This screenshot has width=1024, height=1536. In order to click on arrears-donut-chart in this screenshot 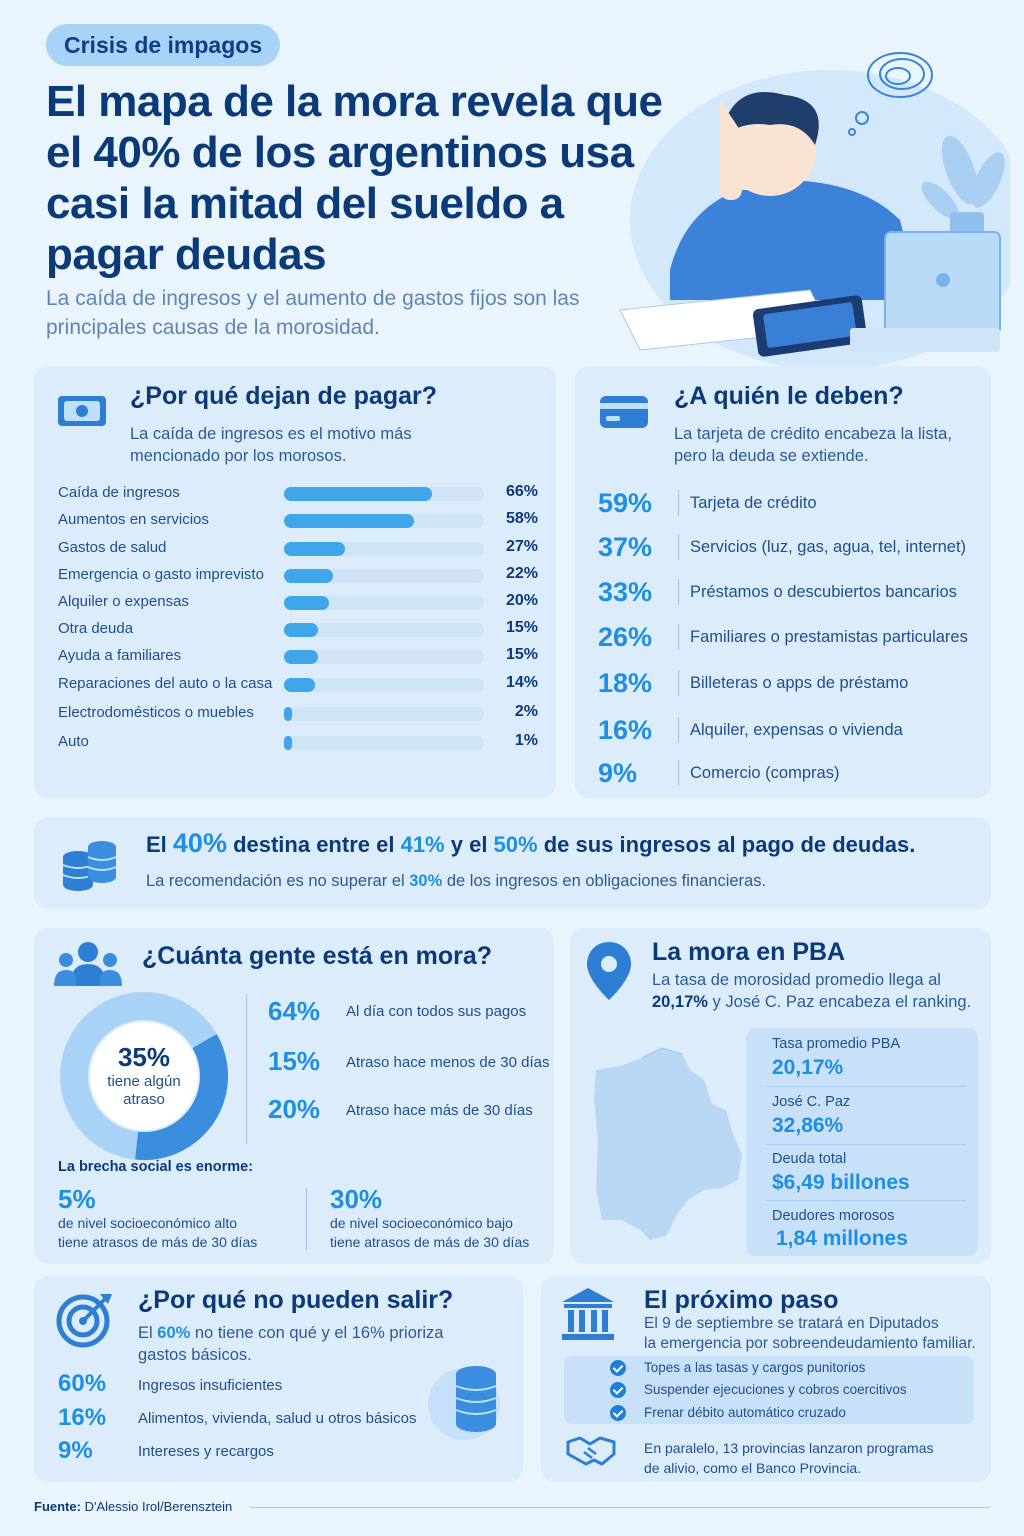, I will do `click(144, 1076)`.